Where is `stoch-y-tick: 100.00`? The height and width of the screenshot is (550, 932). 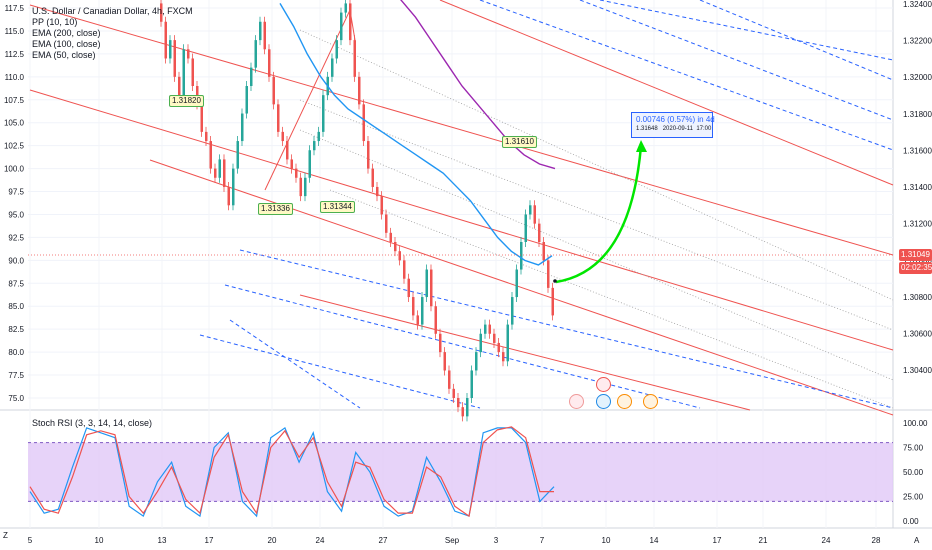 stoch-y-tick: 100.00 is located at coordinates (915, 423).